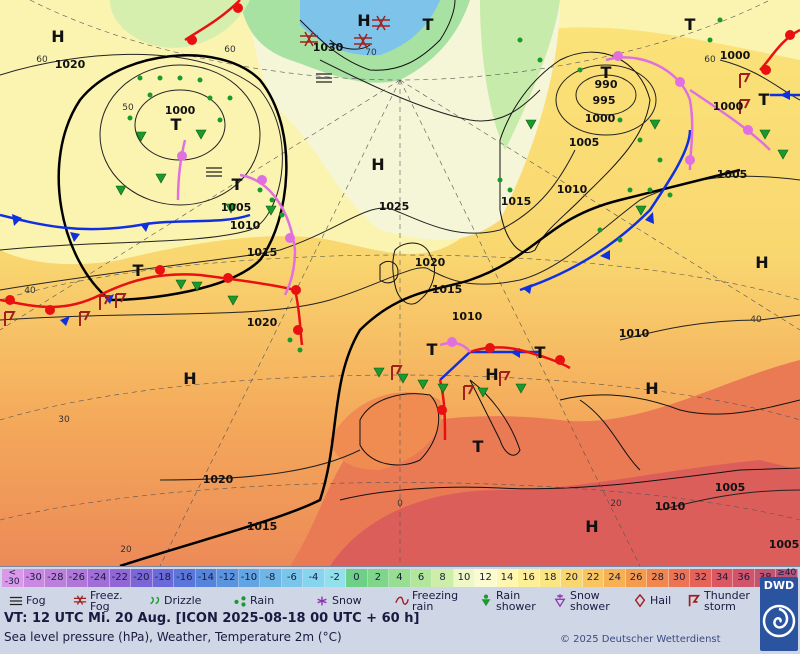  I want to click on temperature-scale-cell: -8, so click(271, 578).